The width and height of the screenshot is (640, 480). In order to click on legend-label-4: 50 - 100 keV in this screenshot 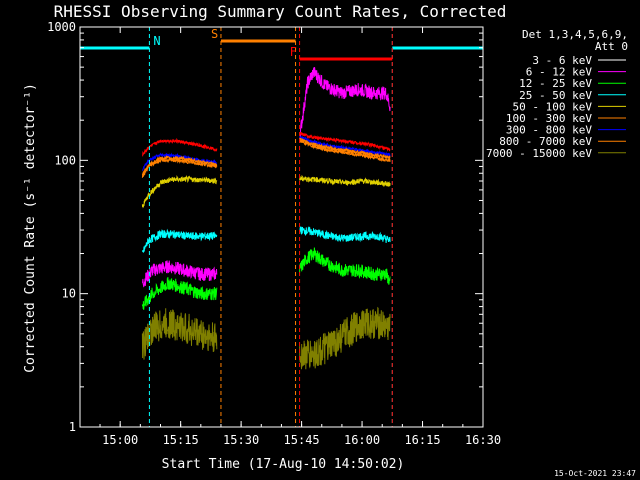, I will do `click(553, 106)`.